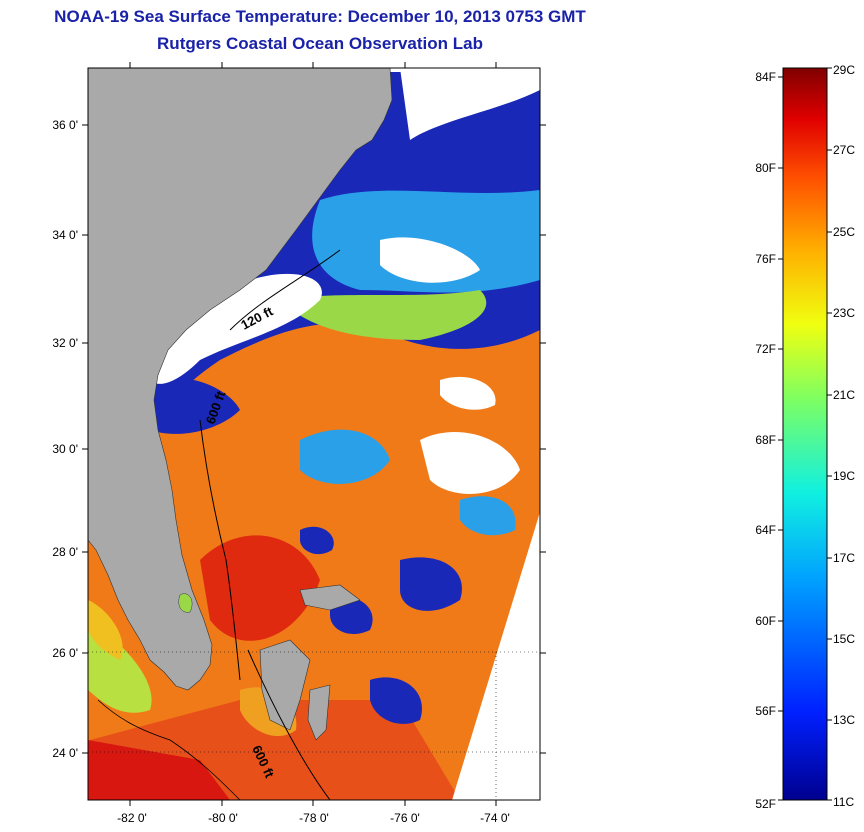  I want to click on lat-label-26: 26 0', so click(65, 653).